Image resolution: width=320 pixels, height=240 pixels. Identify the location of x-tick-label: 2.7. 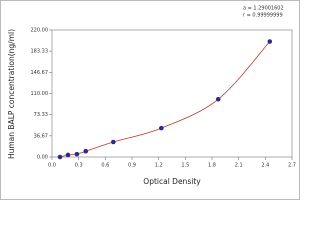
(292, 166).